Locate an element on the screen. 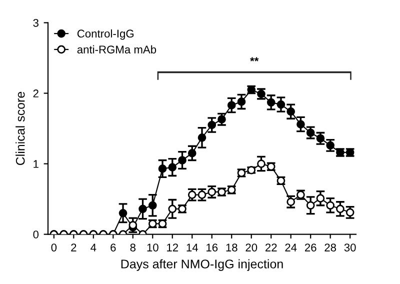 The height and width of the screenshot is (284, 400). y-tick-label: 2 is located at coordinates (35, 94).